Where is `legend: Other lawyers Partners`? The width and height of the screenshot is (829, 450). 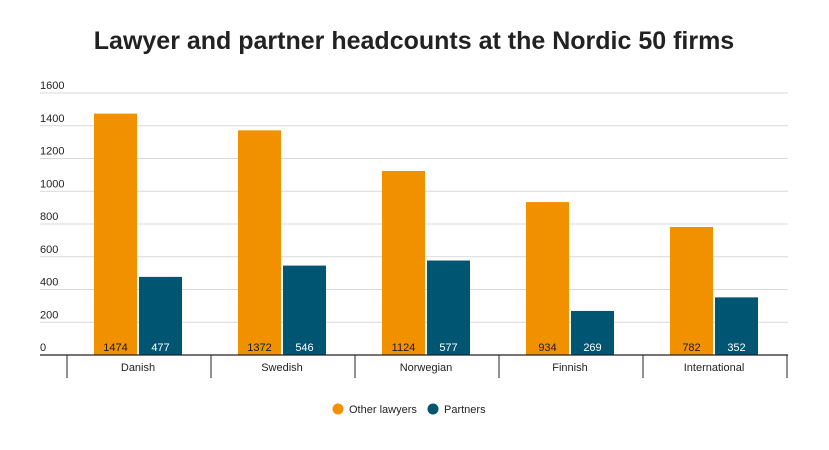 legend: Other lawyers Partners is located at coordinates (409, 409).